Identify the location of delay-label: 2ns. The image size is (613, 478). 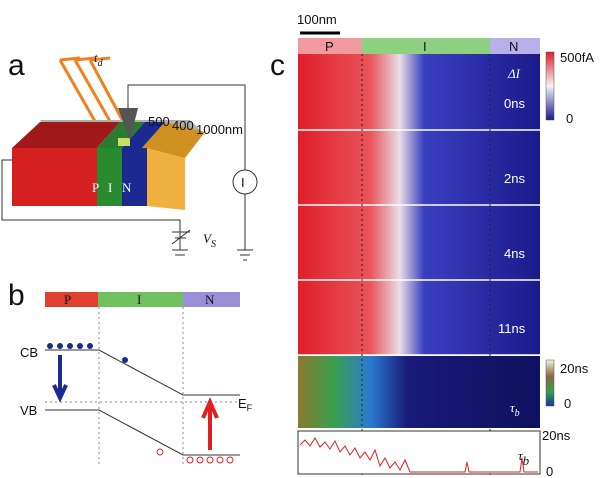
(514, 178).